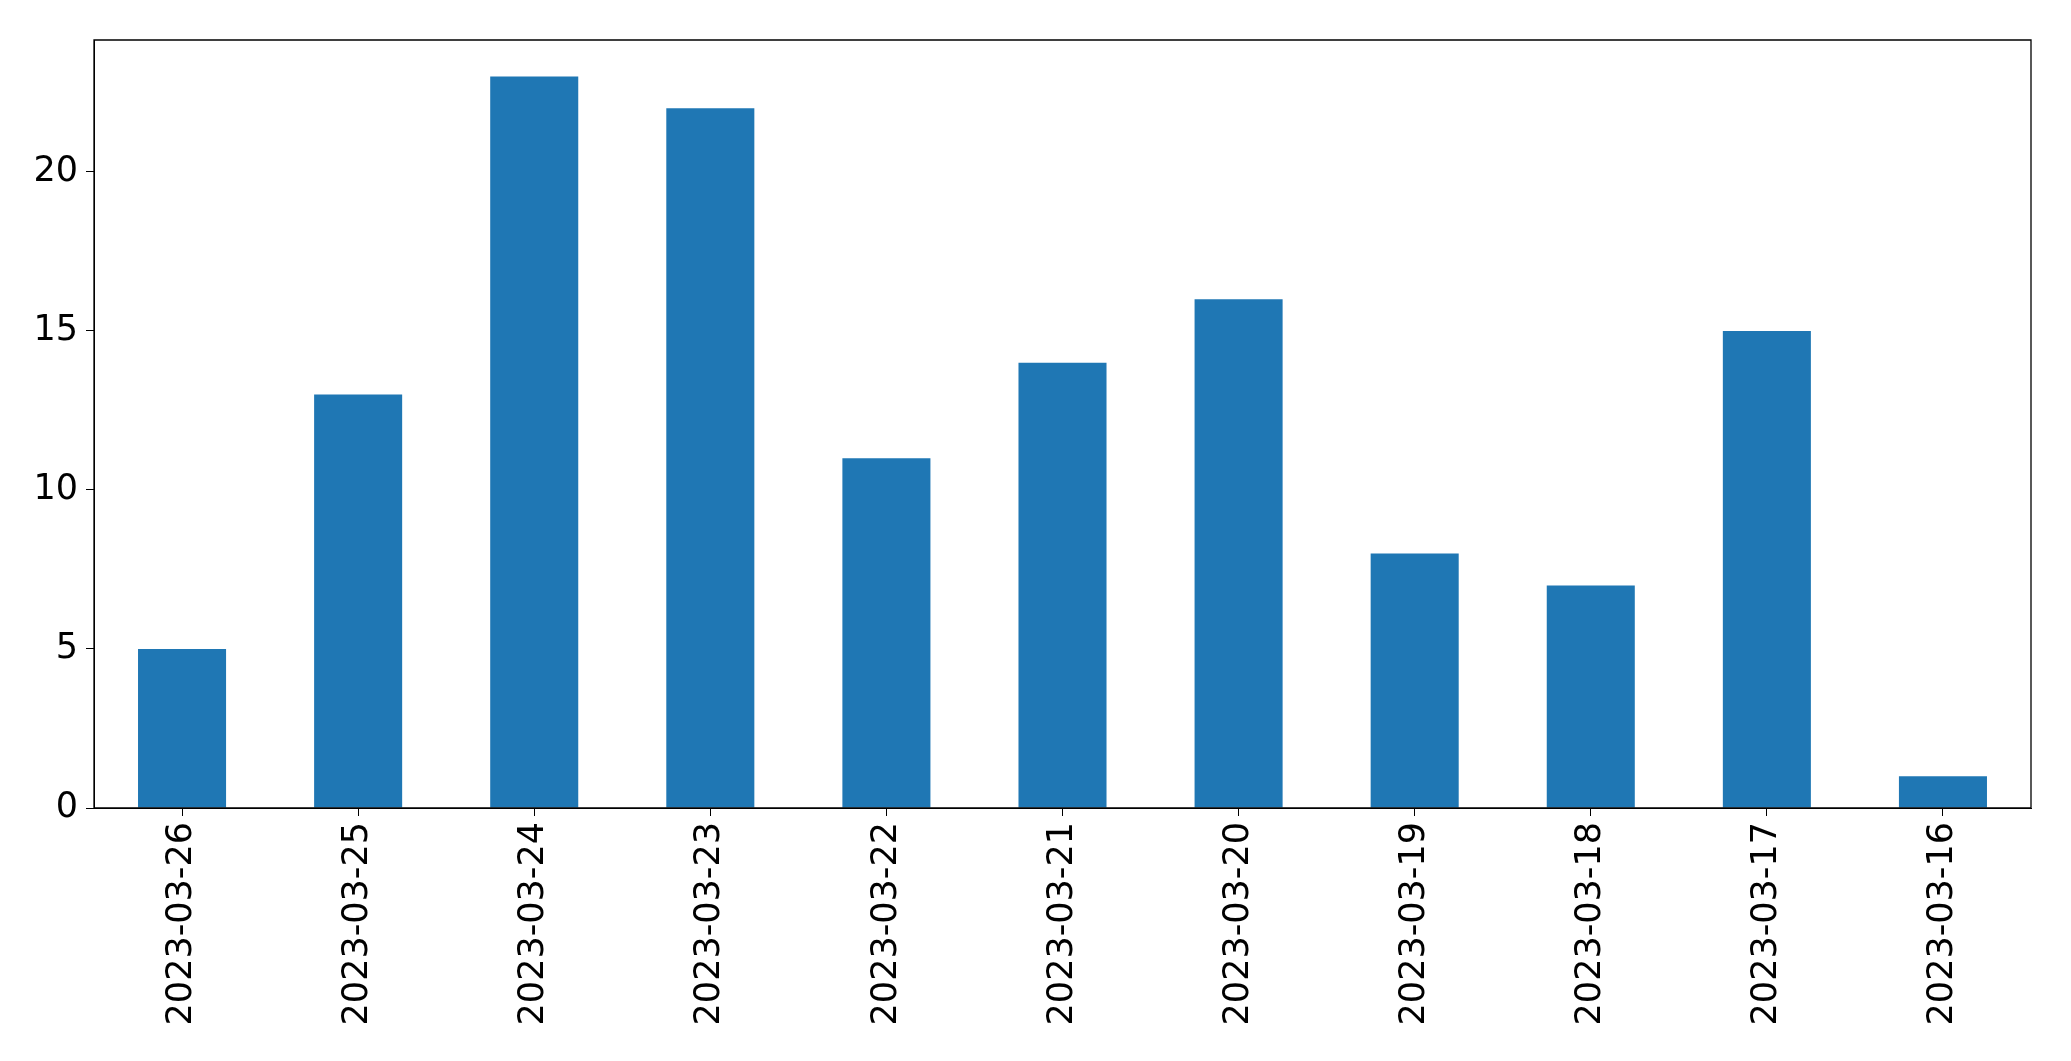 This screenshot has height=1061, width=2071. I want to click on y-tick-label: 15, so click(55, 328).